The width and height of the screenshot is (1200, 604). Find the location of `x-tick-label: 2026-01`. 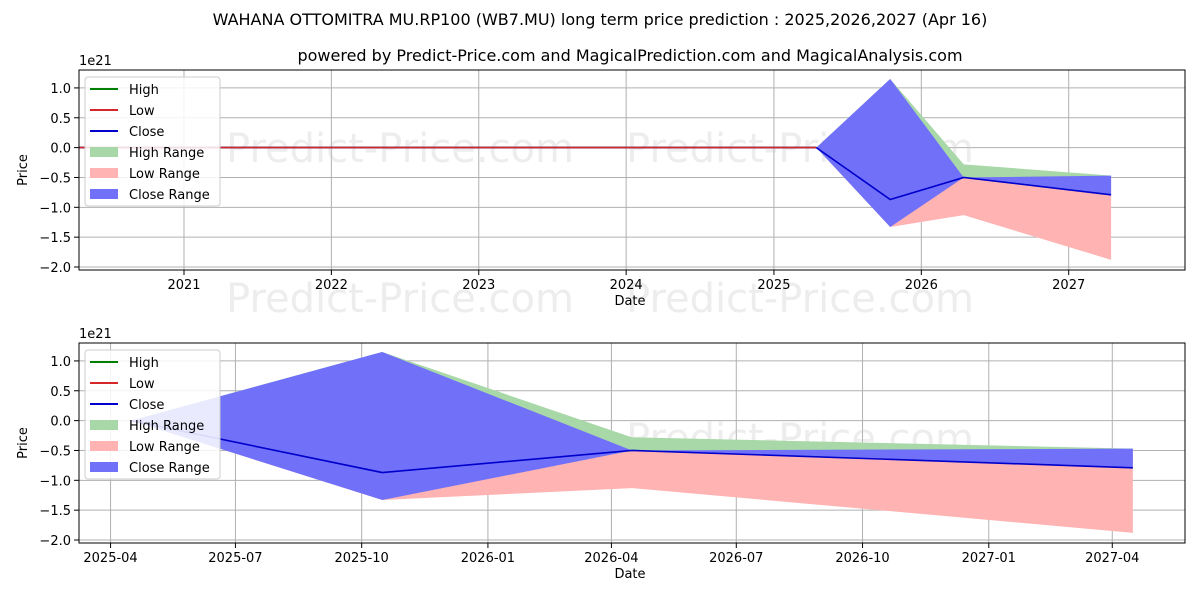

x-tick-label: 2026-01 is located at coordinates (488, 558).